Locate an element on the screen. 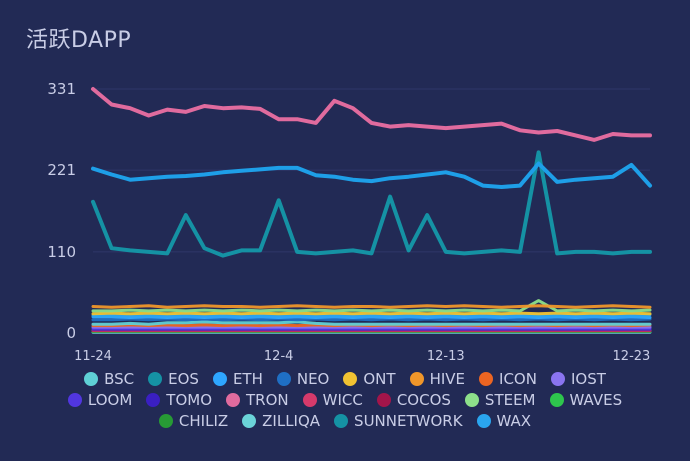 This screenshot has height=461, width=690. legend-item-eos: EOS is located at coordinates (173, 379).